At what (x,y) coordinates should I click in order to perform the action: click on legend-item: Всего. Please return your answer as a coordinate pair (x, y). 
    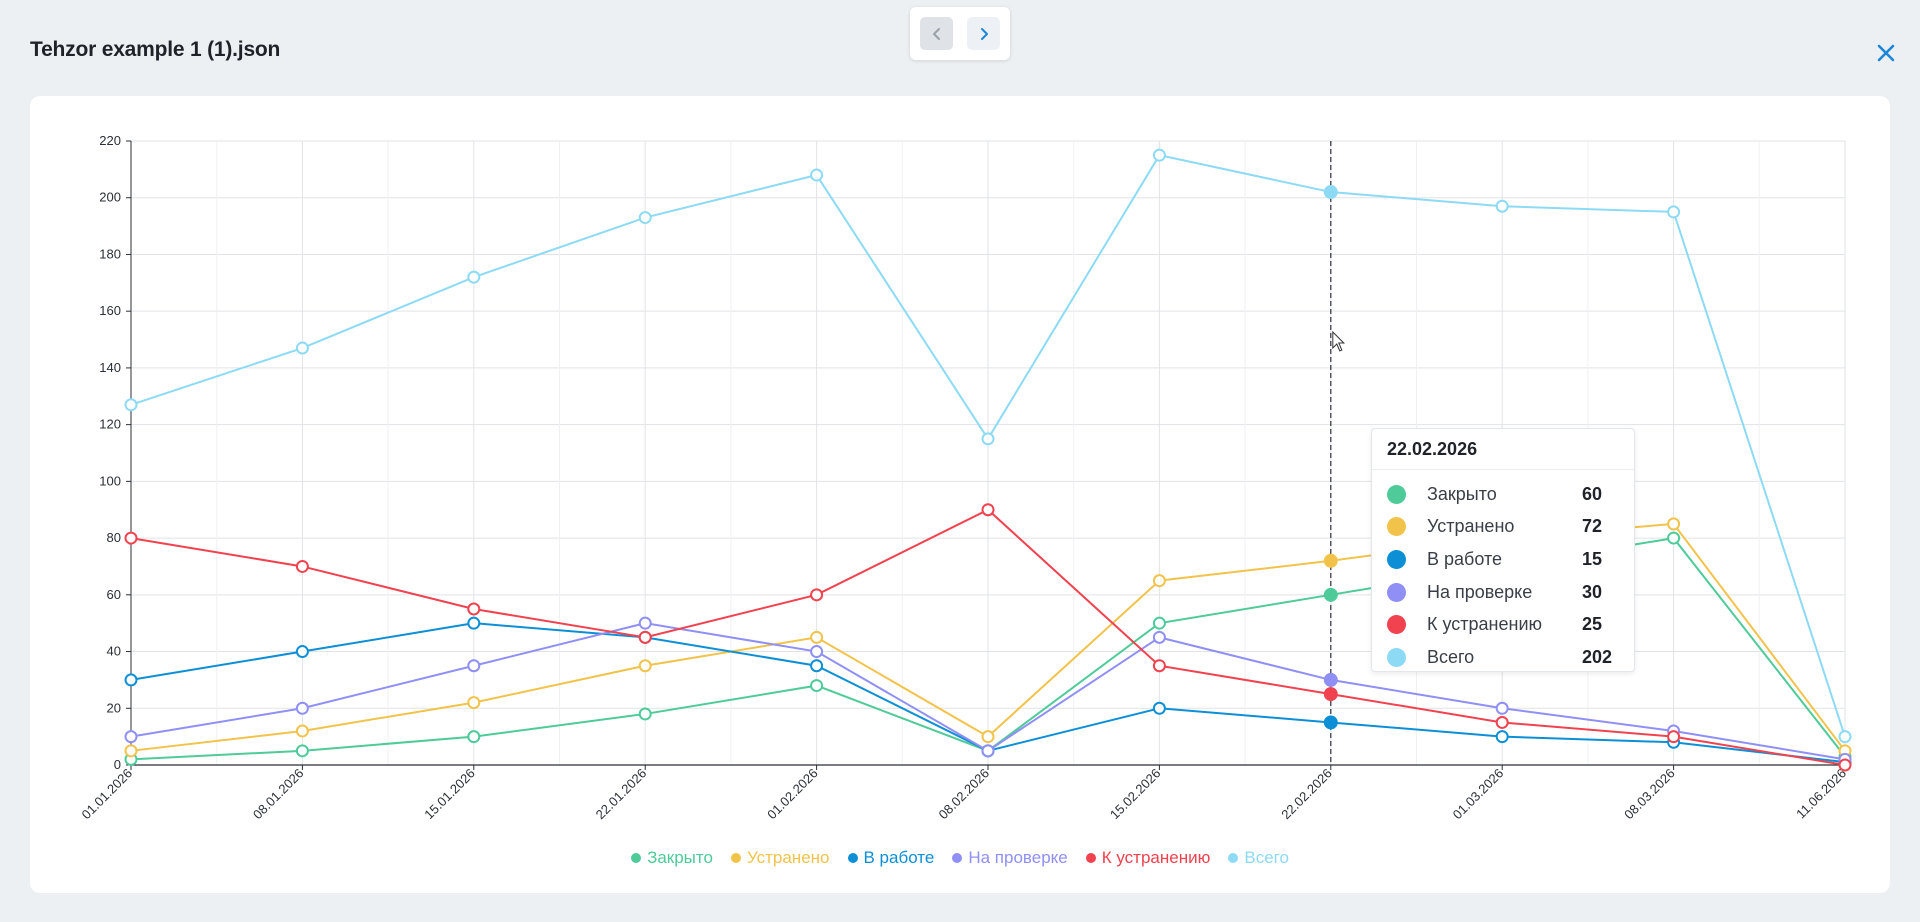
    Looking at the image, I should click on (1258, 858).